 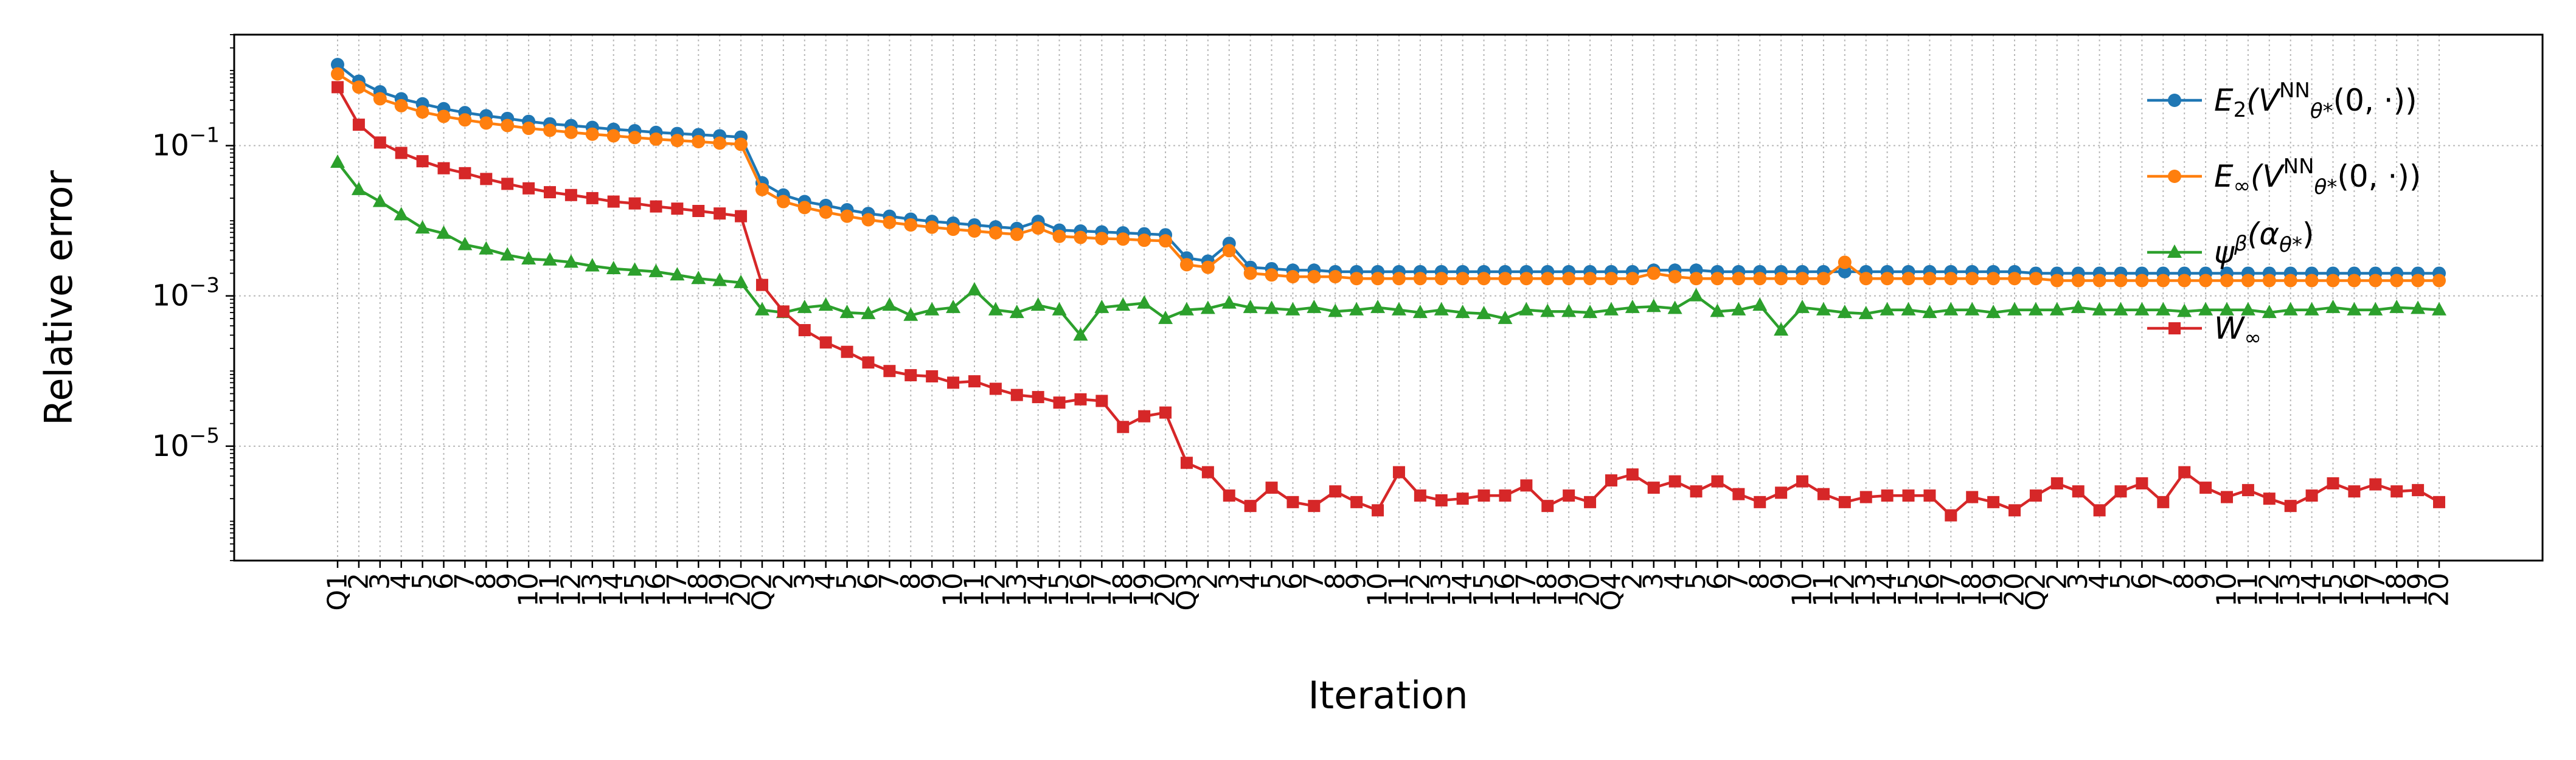 I want to click on x-tick-label: 3, so click(x=2078, y=581).